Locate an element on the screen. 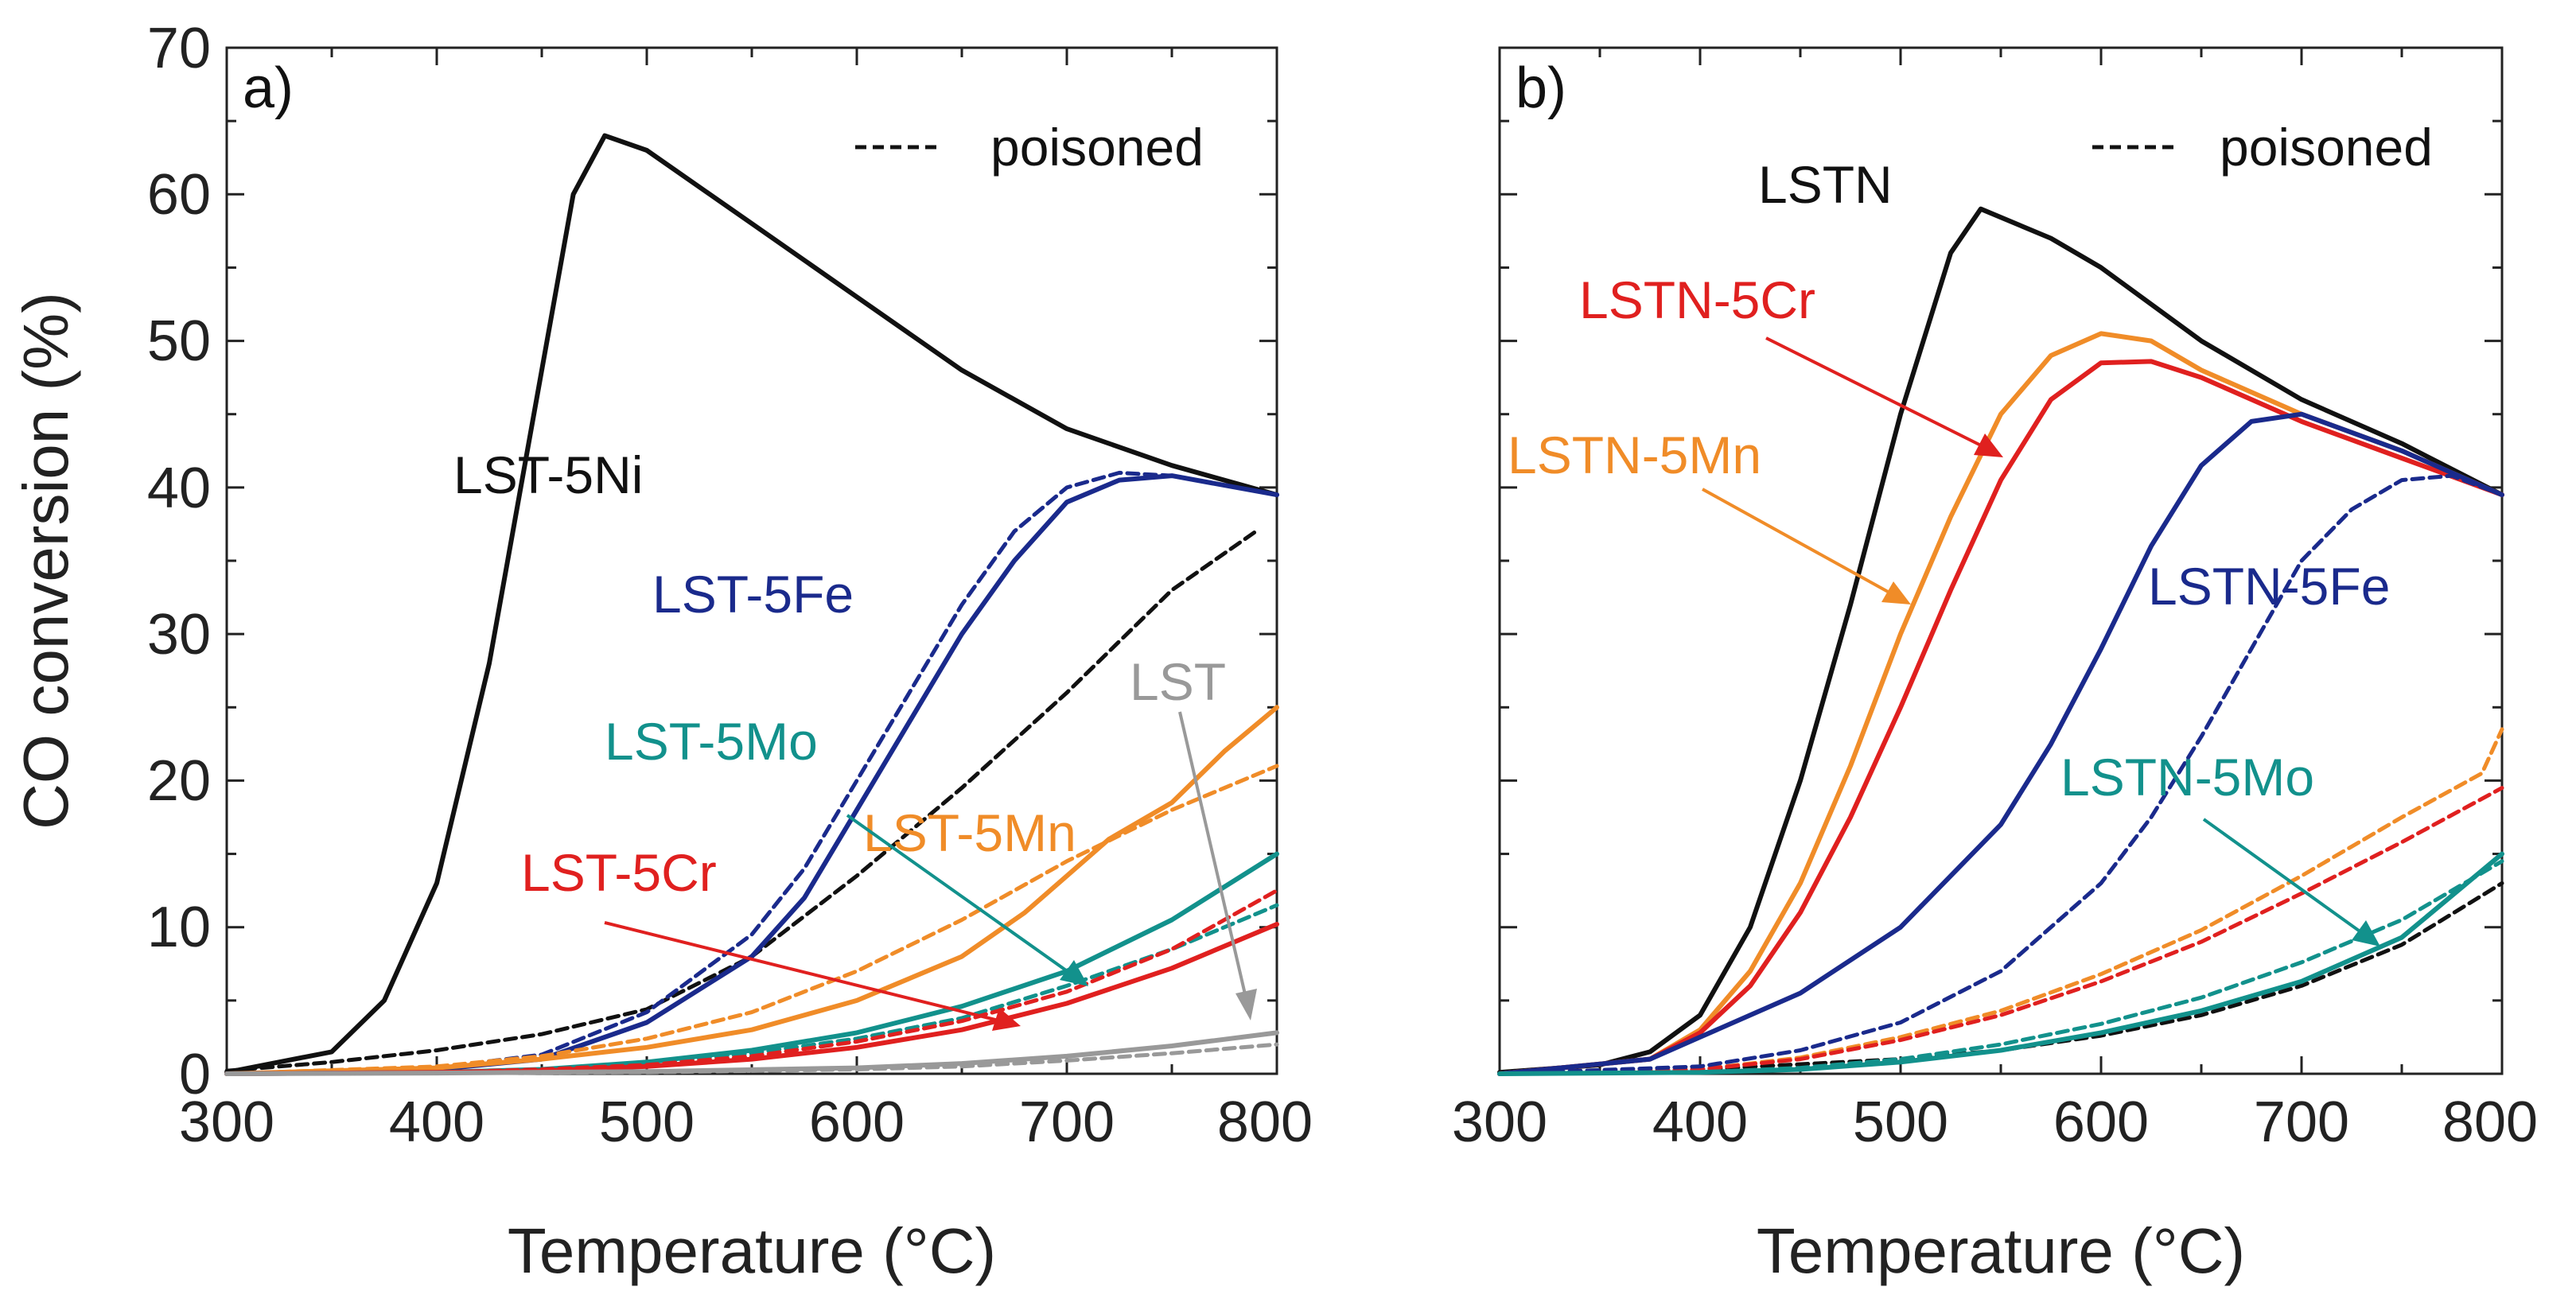  series-line-lst-5cr-poisoned is located at coordinates (752, 982).